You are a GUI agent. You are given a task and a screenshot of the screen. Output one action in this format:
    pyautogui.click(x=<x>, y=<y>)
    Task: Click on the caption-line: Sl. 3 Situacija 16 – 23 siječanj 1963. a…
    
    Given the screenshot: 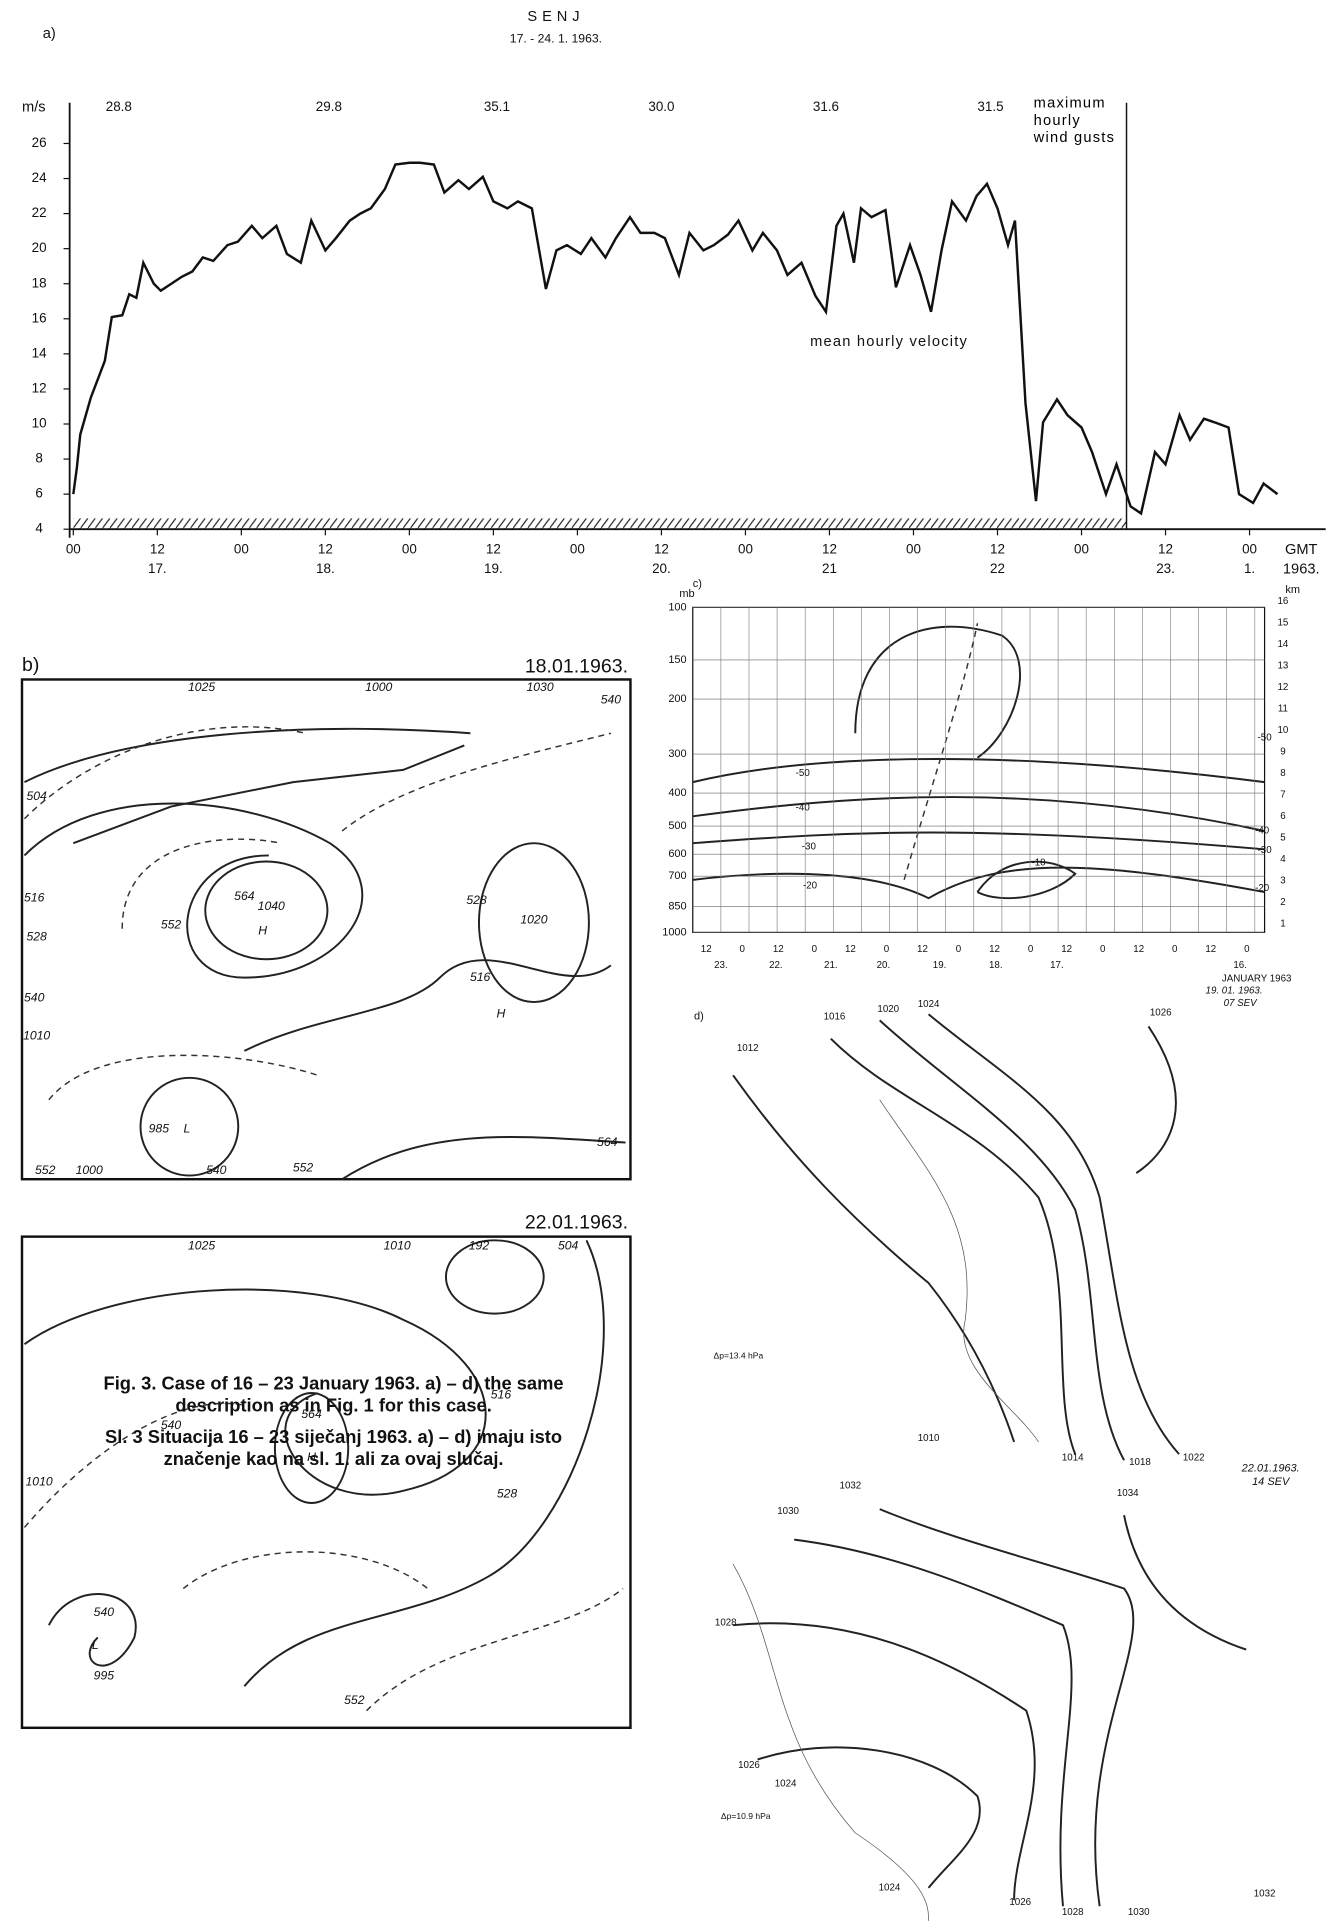 What is the action you would take?
    pyautogui.click(x=333, y=1436)
    